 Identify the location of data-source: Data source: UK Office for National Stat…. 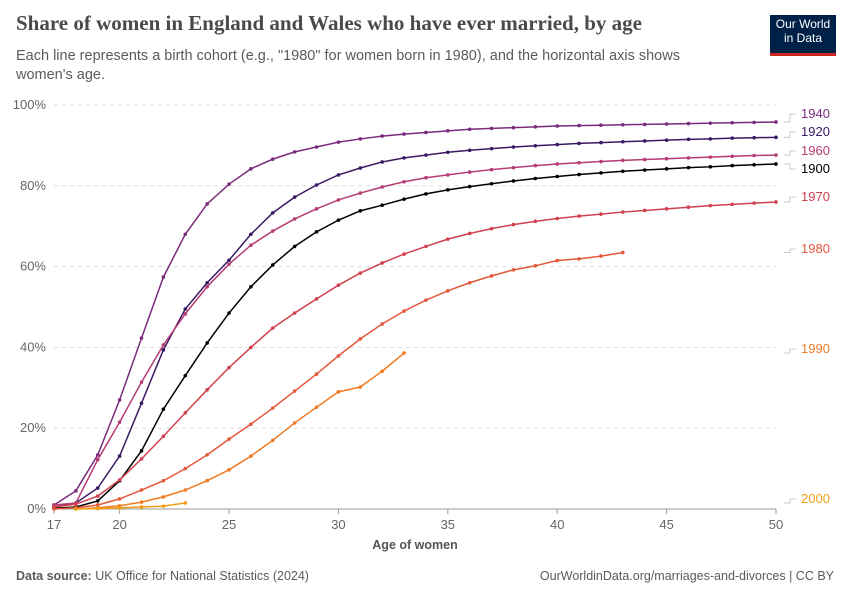
(162, 576).